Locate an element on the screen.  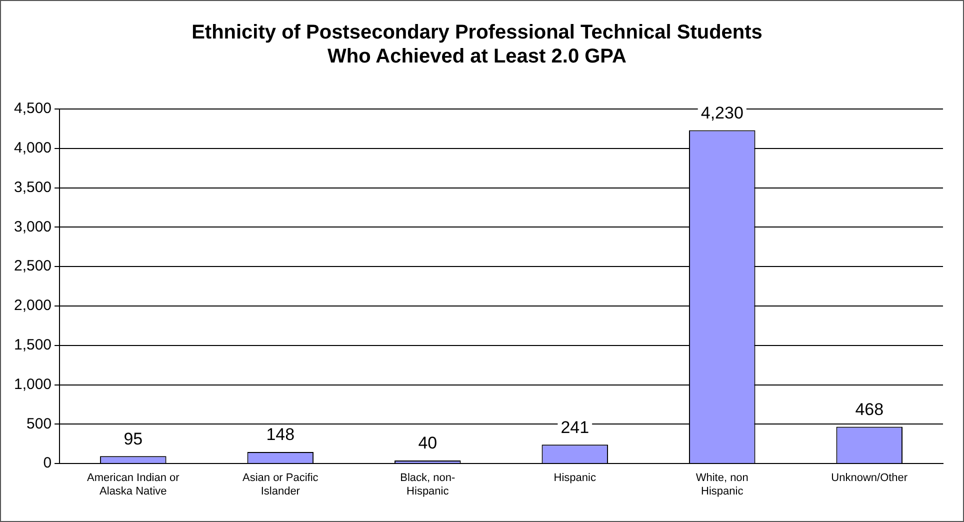
data-label: 148 is located at coordinates (280, 434).